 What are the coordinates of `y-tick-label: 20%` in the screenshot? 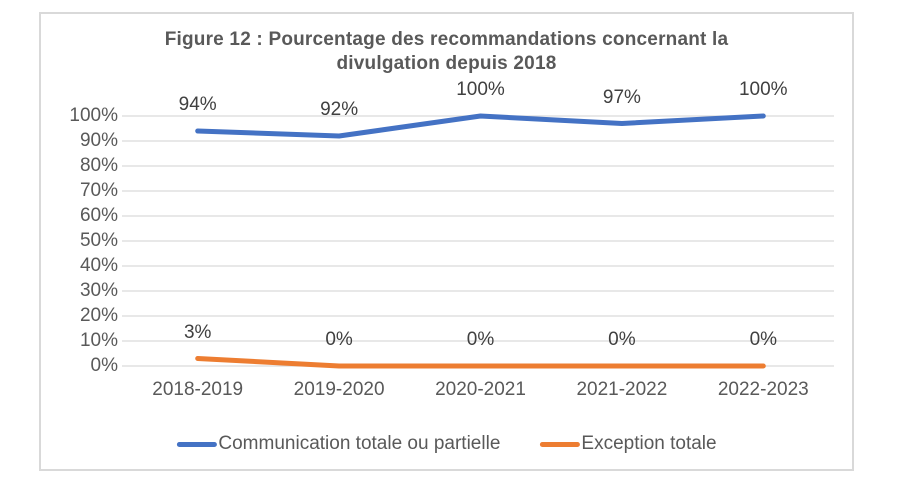 It's located at (98, 315).